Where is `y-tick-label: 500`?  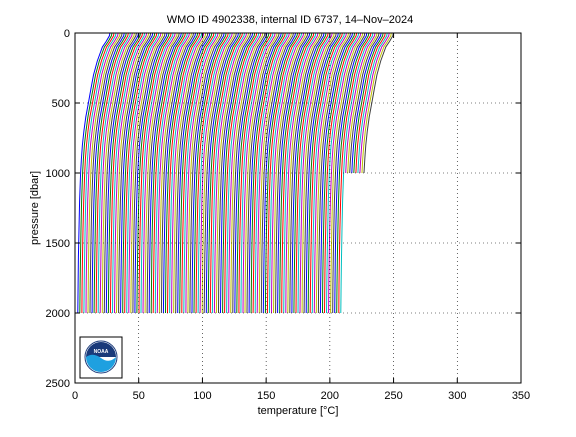 y-tick-label: 500 is located at coordinates (61, 104).